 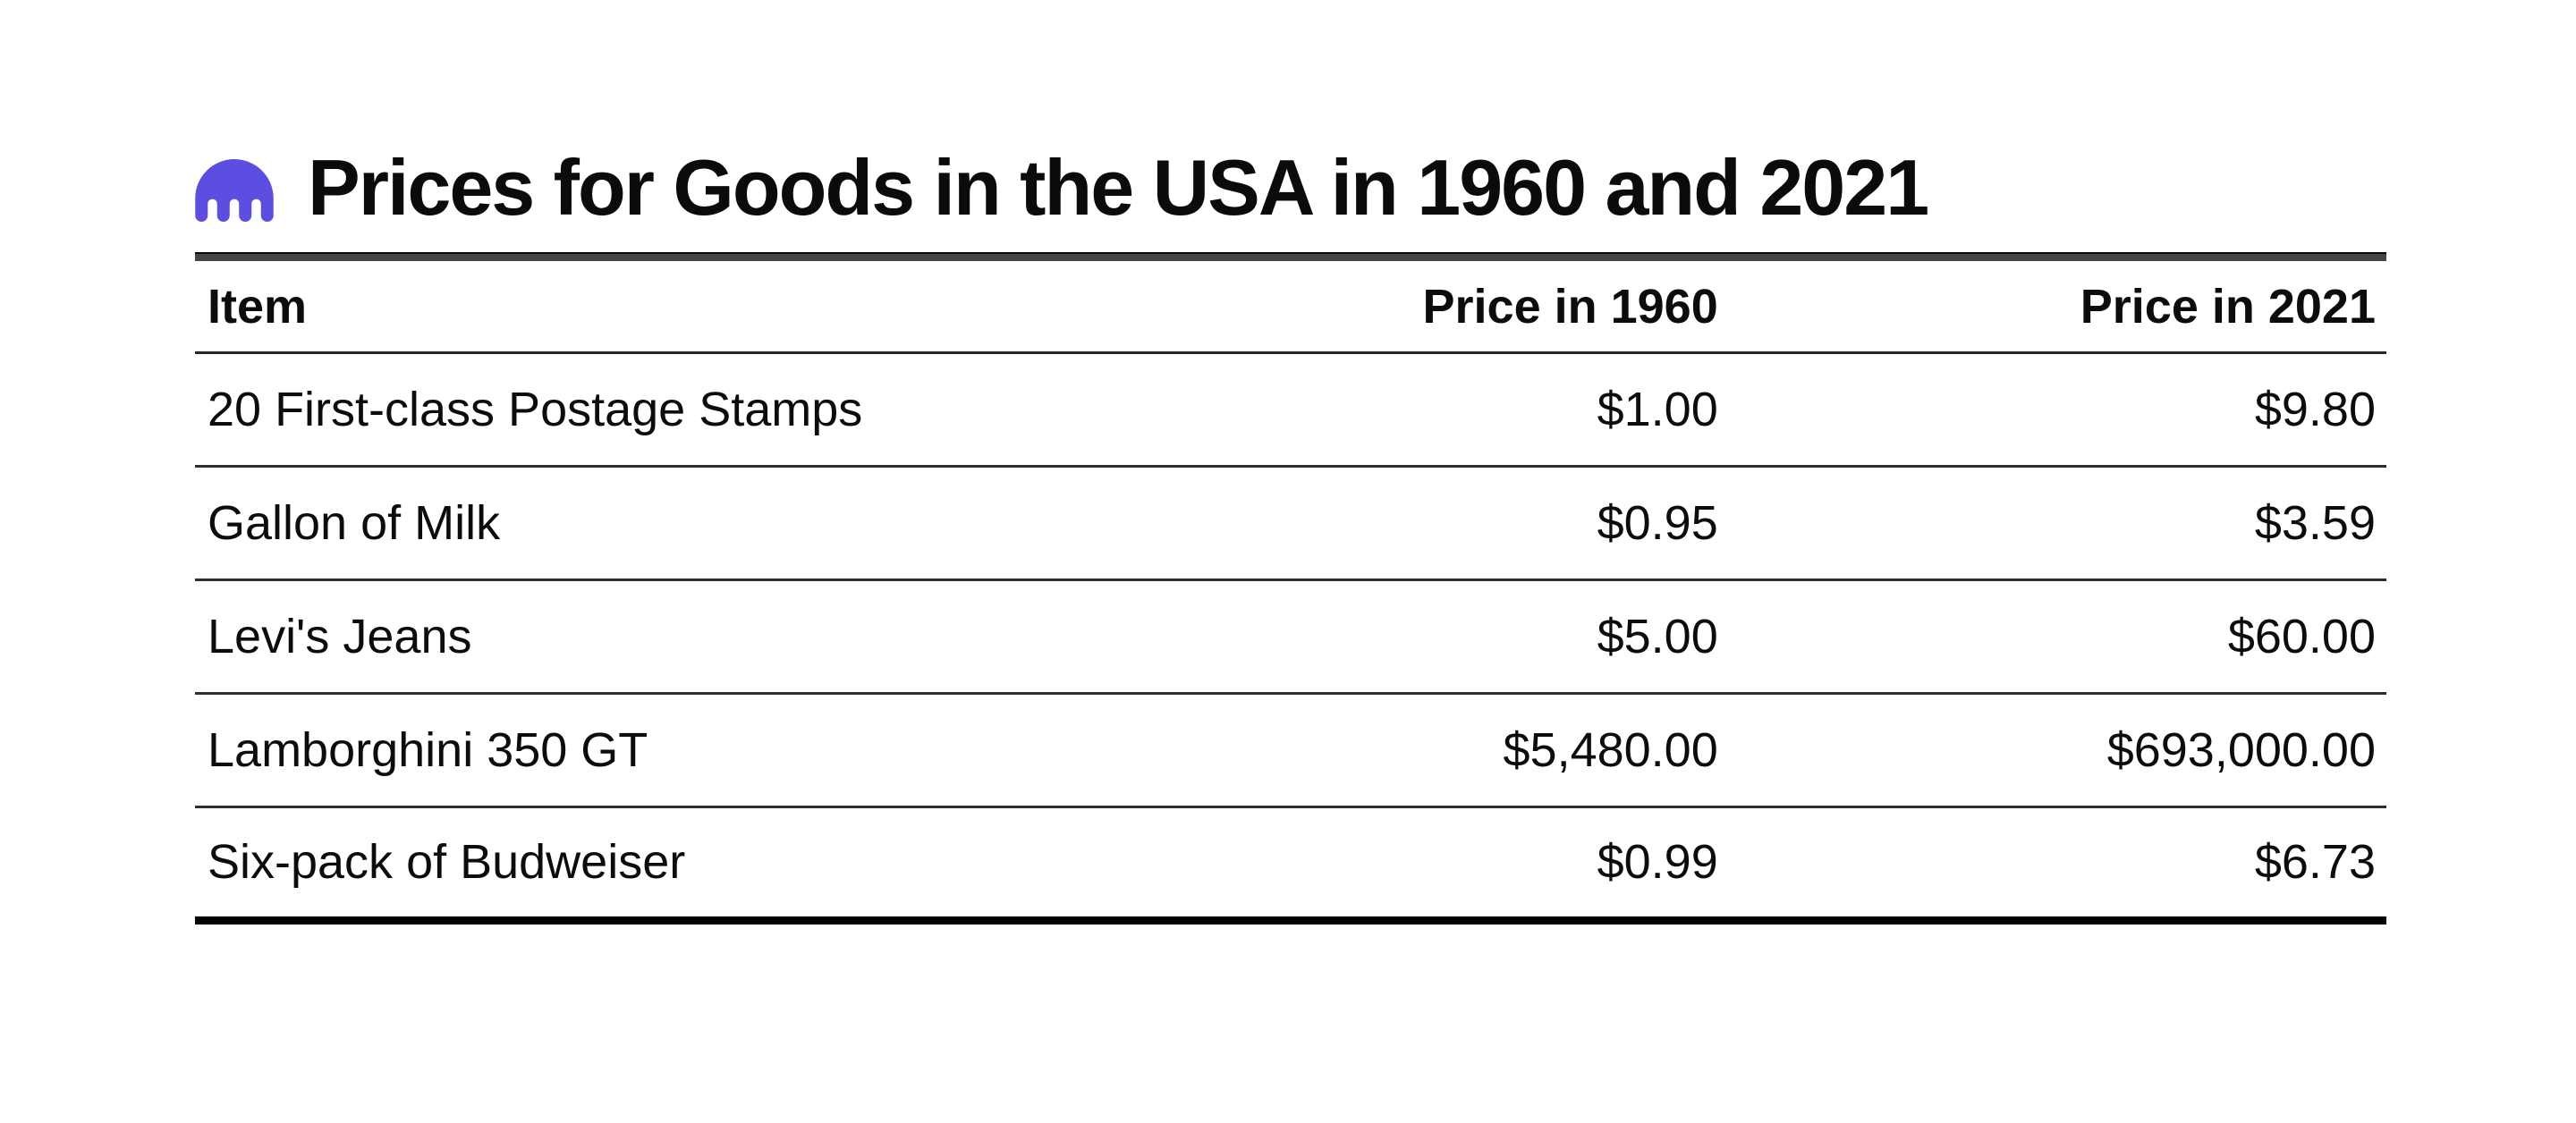 What do you see at coordinates (234, 191) in the screenshot?
I see `kraken-logo-icon` at bounding box center [234, 191].